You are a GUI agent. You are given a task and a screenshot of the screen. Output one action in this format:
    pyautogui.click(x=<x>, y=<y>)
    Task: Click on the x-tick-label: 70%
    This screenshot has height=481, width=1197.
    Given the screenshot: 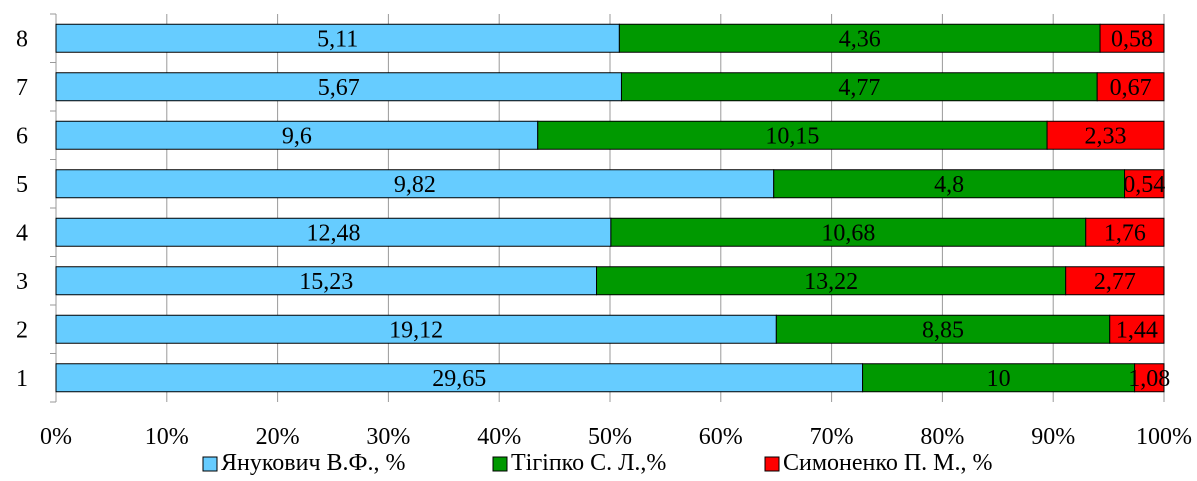 What is the action you would take?
    pyautogui.click(x=832, y=437)
    